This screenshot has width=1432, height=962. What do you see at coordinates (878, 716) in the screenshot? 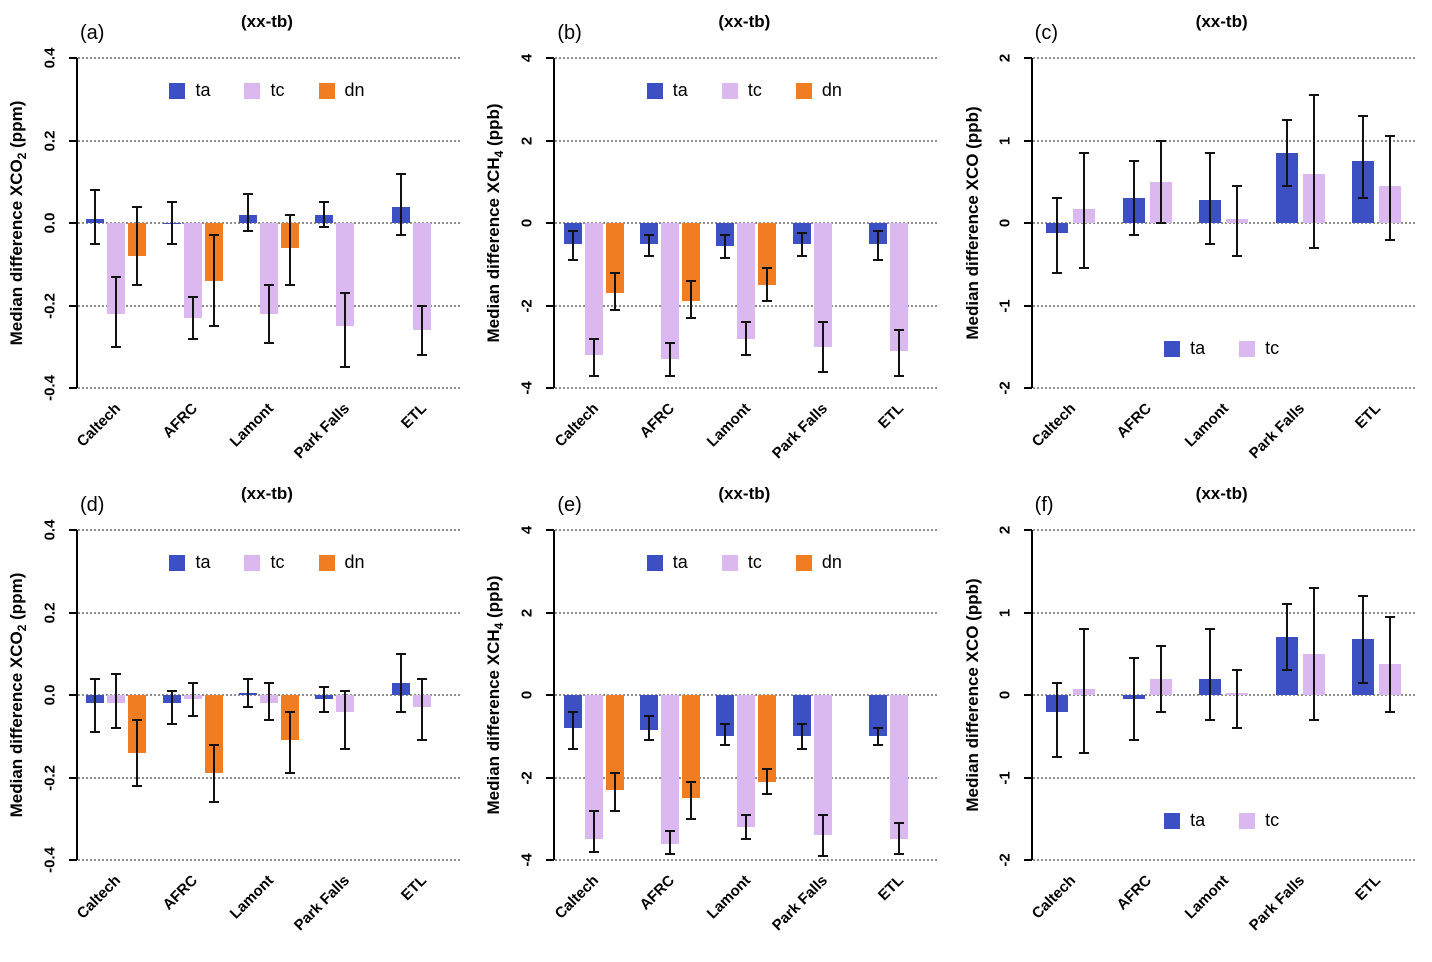
I see `bar-ta-etl` at bounding box center [878, 716].